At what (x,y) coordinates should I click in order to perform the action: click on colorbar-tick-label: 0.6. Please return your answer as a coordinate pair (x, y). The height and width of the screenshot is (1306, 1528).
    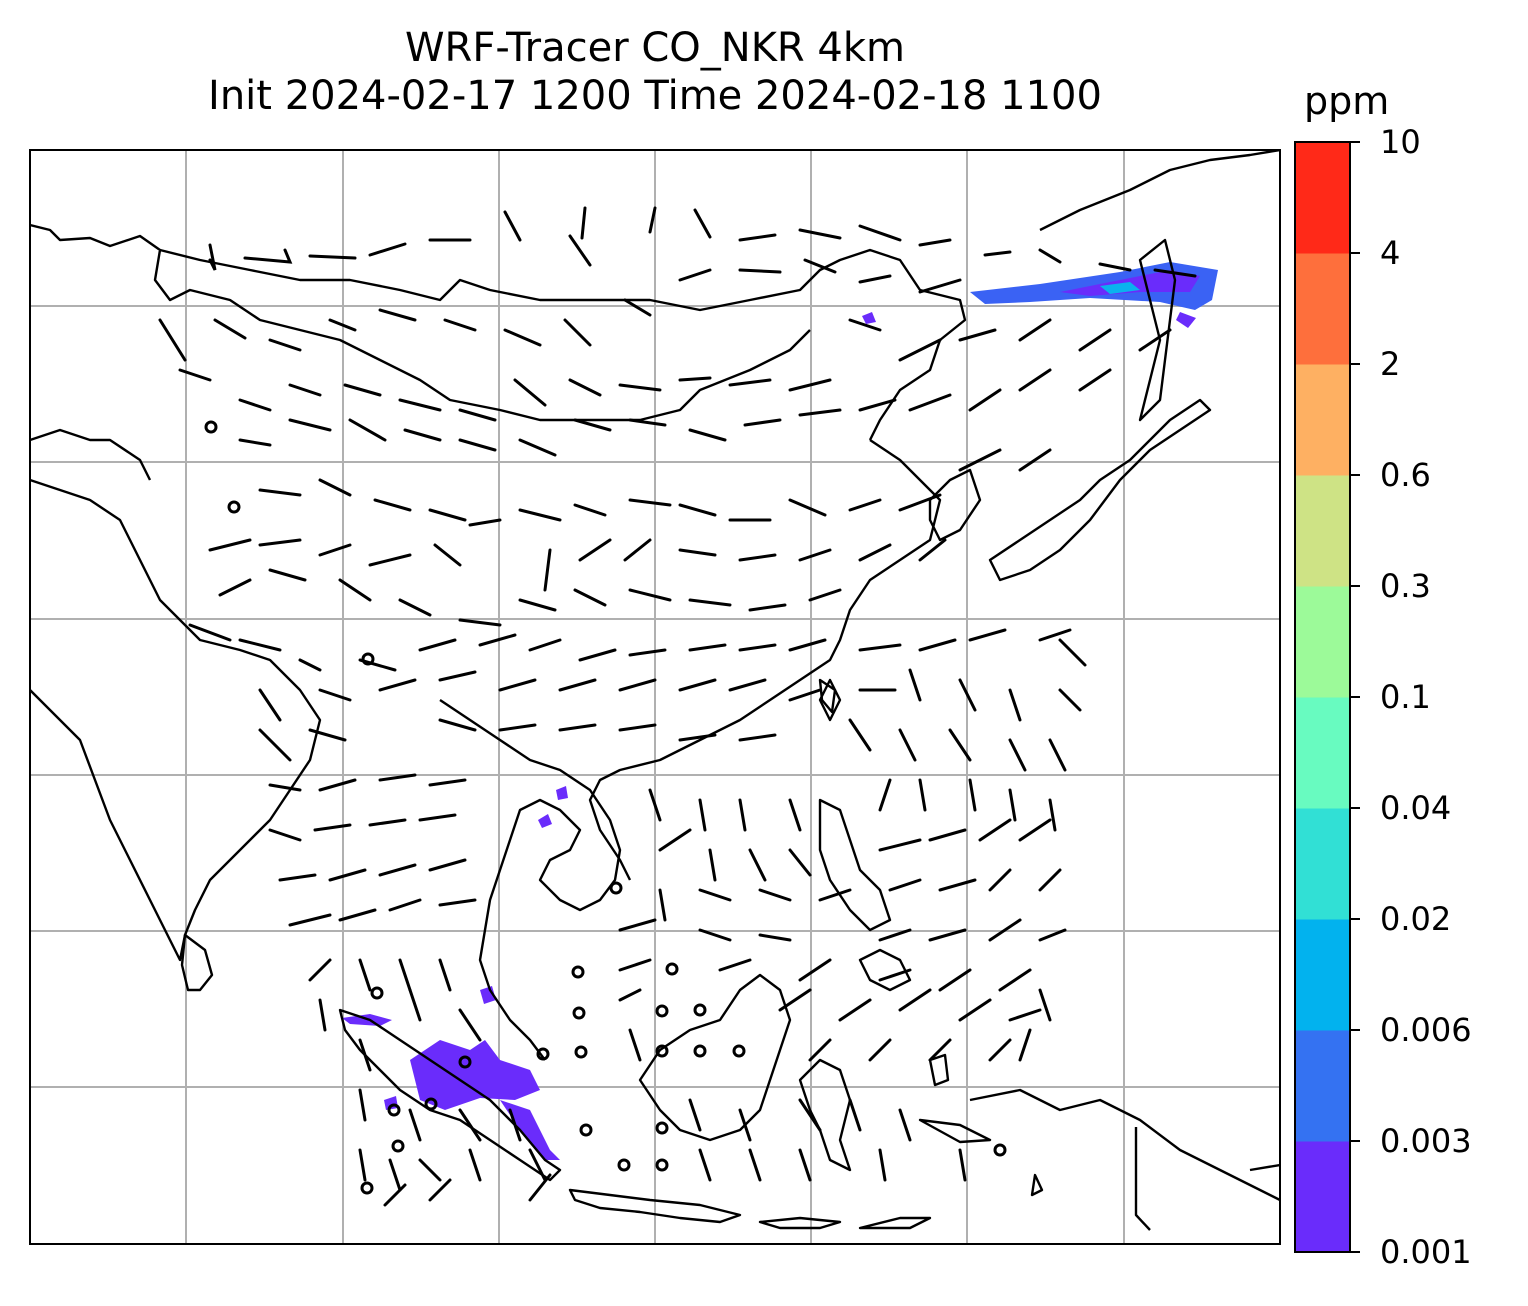
    Looking at the image, I should click on (1405, 475).